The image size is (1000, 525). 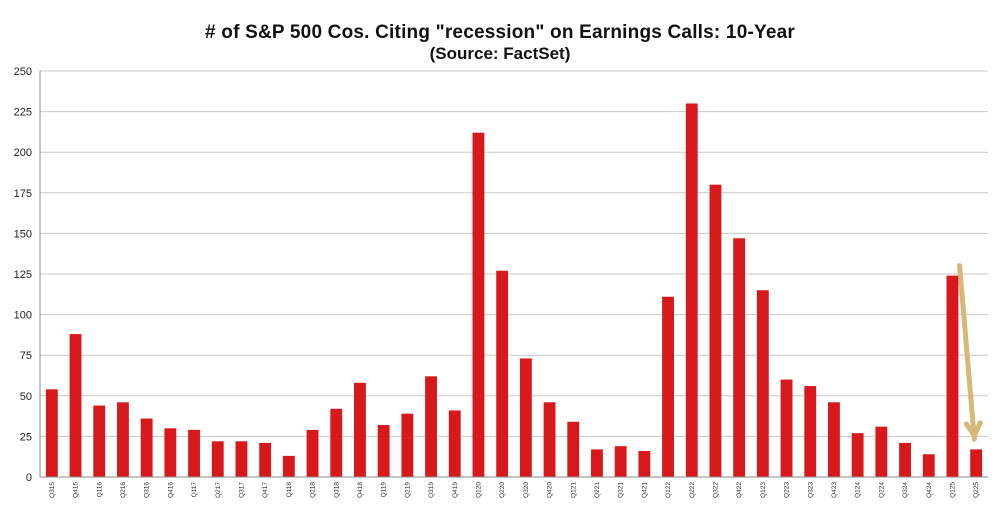 I want to click on x-tick-label: Q323, so click(x=810, y=490).